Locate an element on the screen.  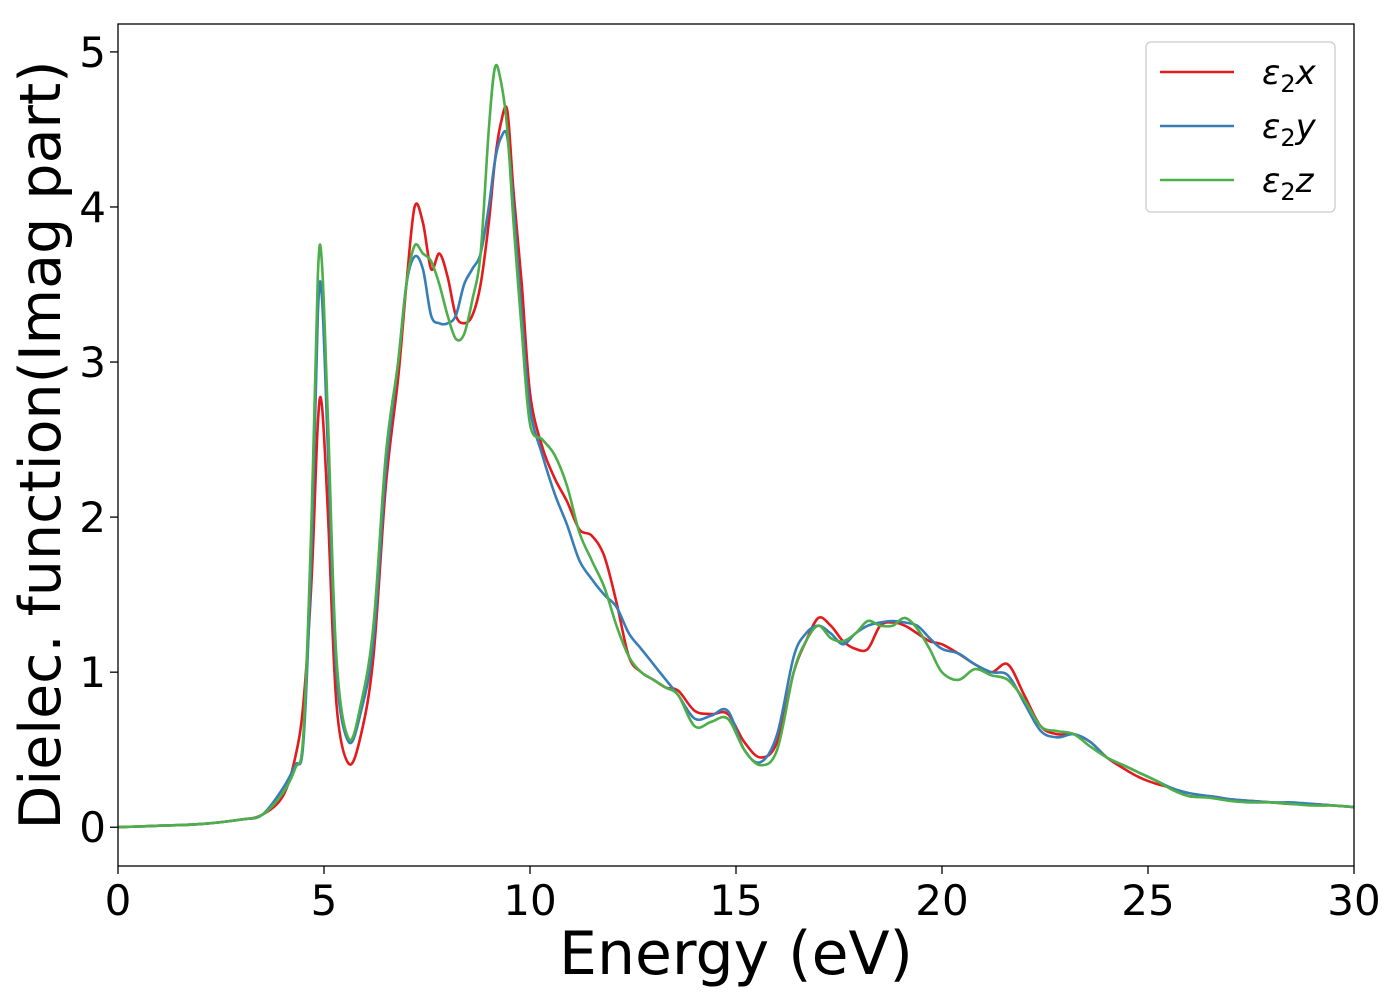
legend-label: ε2z is located at coordinates (1288, 183).